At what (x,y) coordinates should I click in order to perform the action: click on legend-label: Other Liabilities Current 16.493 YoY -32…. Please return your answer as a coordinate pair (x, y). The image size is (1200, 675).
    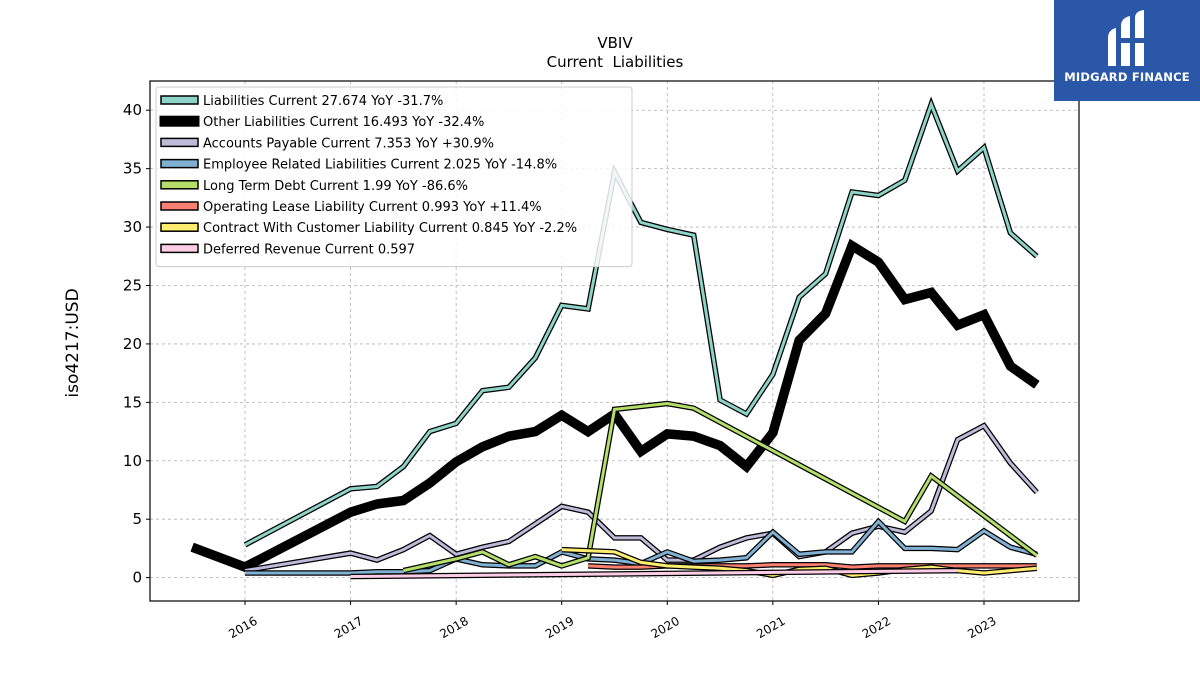
    Looking at the image, I should click on (343, 122).